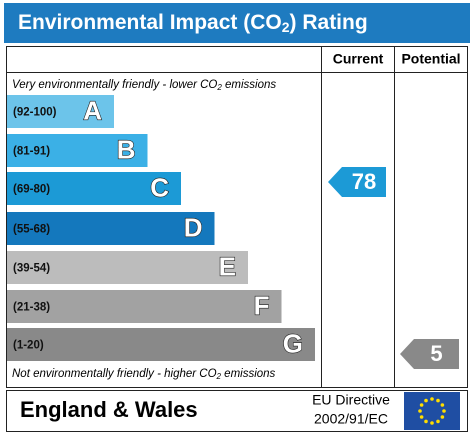  I want to click on col-header: Current, so click(358, 59).